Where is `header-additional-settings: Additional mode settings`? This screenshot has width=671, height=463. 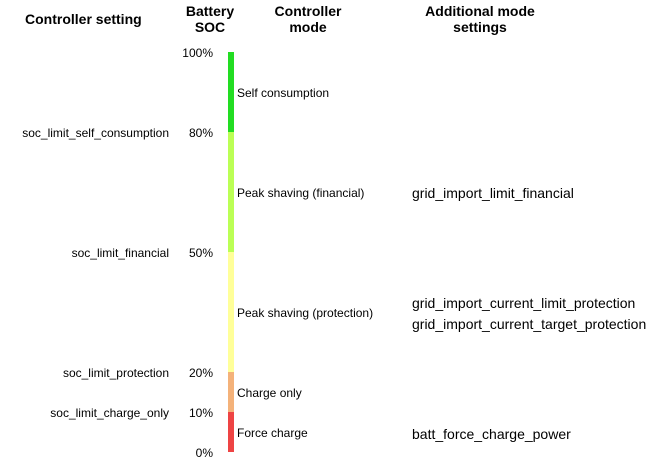 header-additional-settings: Additional mode settings is located at coordinates (480, 19).